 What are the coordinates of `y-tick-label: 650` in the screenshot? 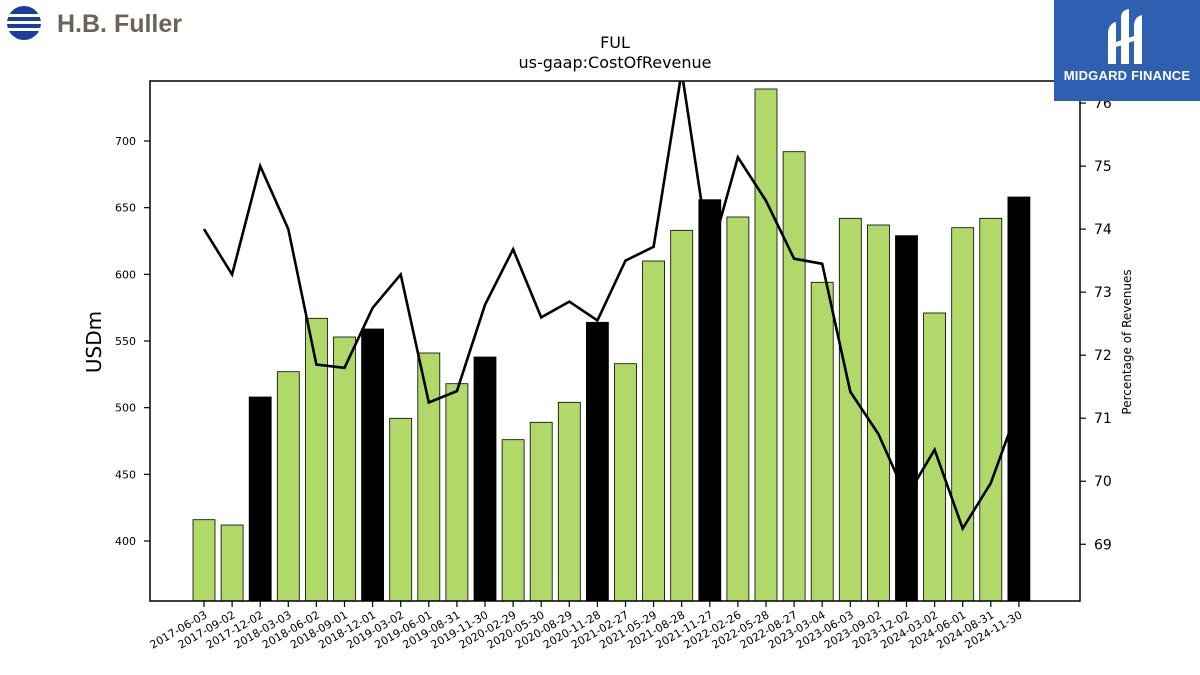 It's located at (125, 208).